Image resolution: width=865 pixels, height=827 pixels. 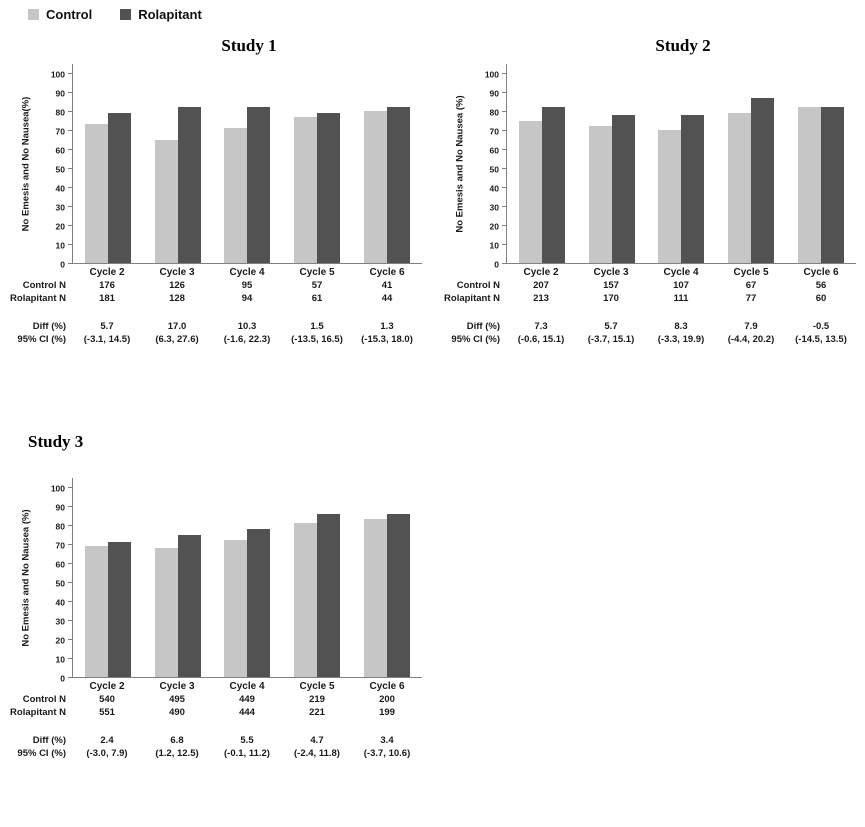 I want to click on table-cell: 44, so click(x=387, y=298).